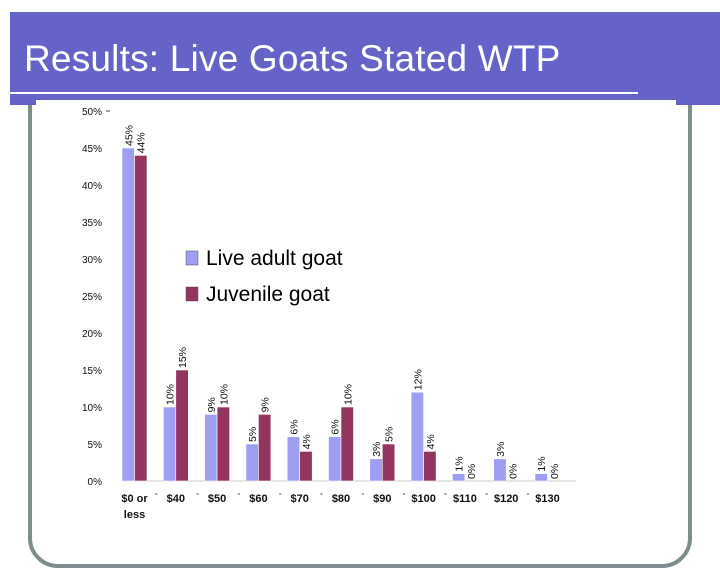 This screenshot has width=720, height=568. I want to click on x-tick-label: $50, so click(217, 499).